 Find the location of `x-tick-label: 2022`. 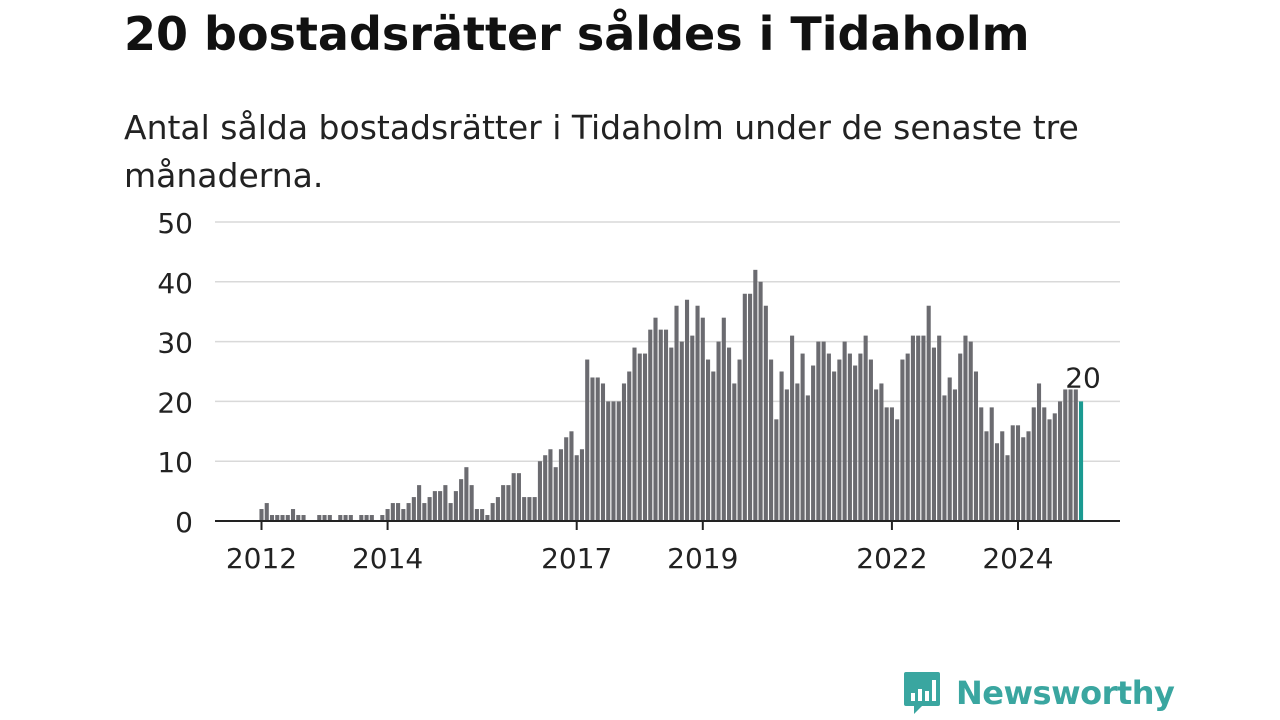

x-tick-label: 2022 is located at coordinates (891, 558).